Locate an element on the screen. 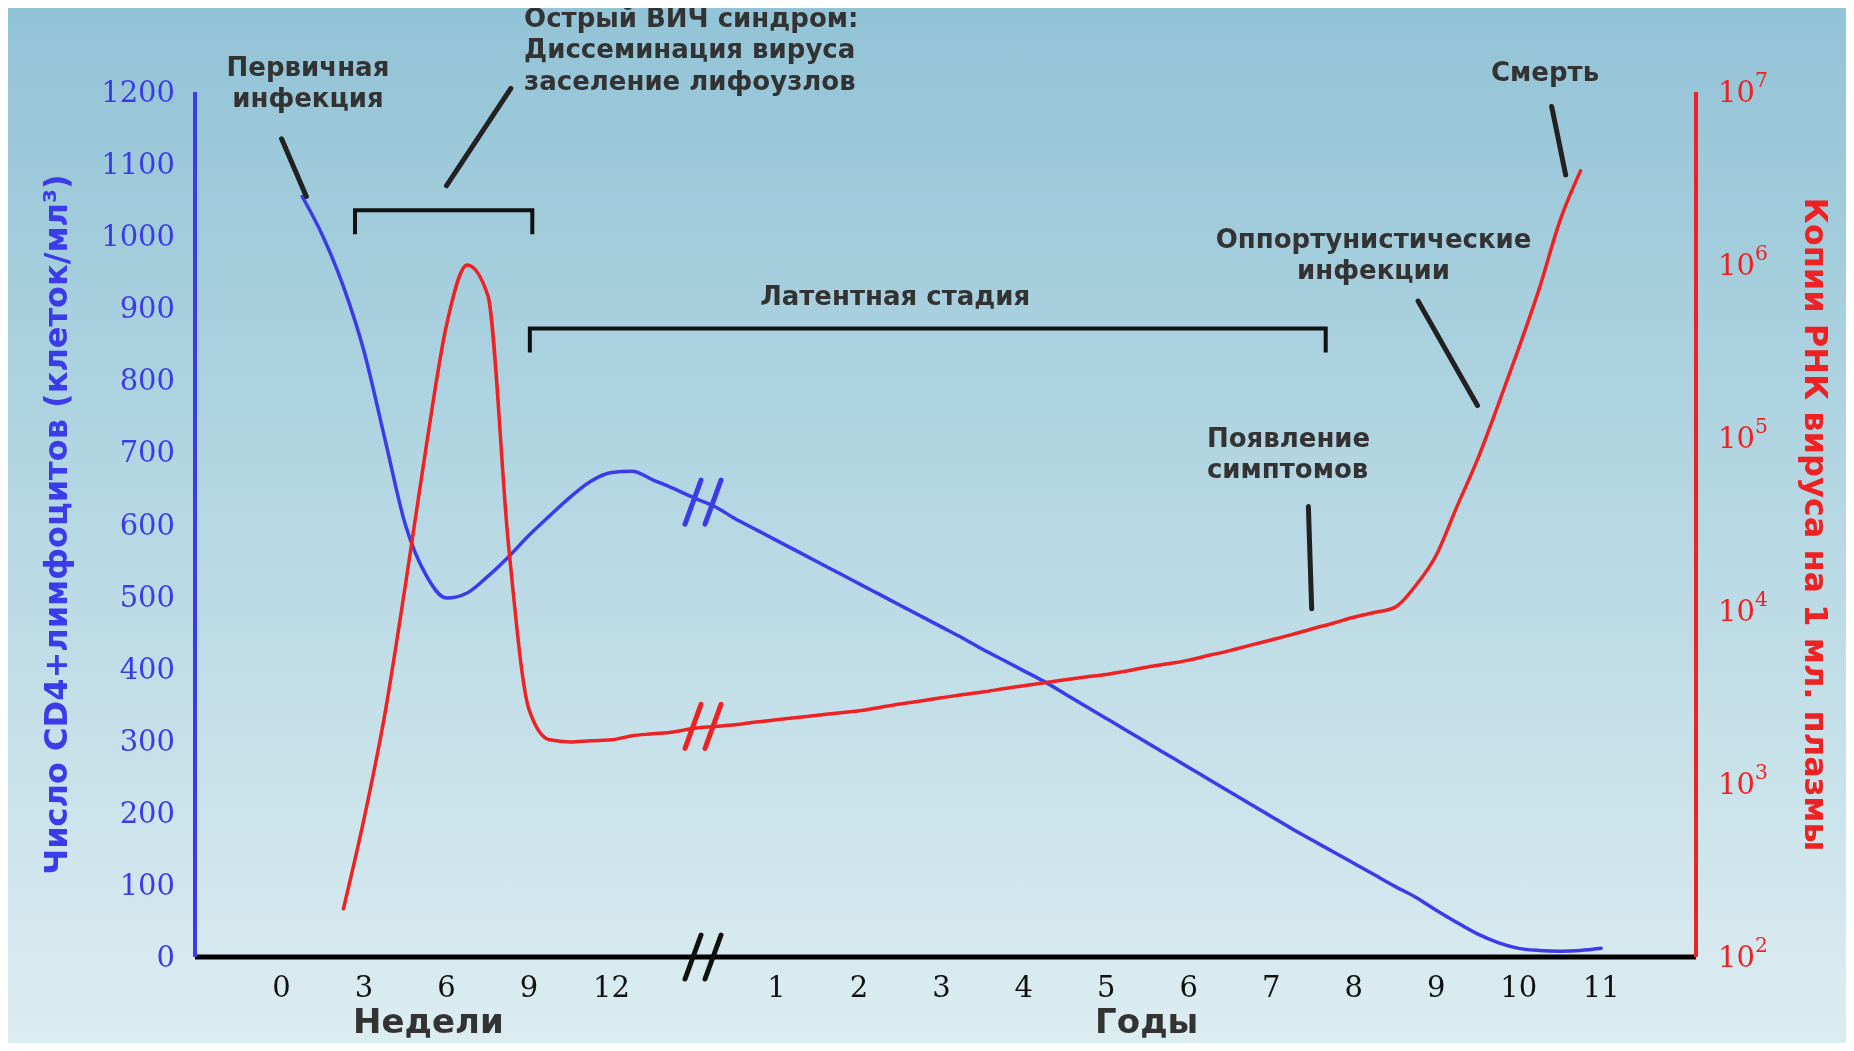 The width and height of the screenshot is (1854, 1051). y-tick-label: 900 is located at coordinates (147, 308).